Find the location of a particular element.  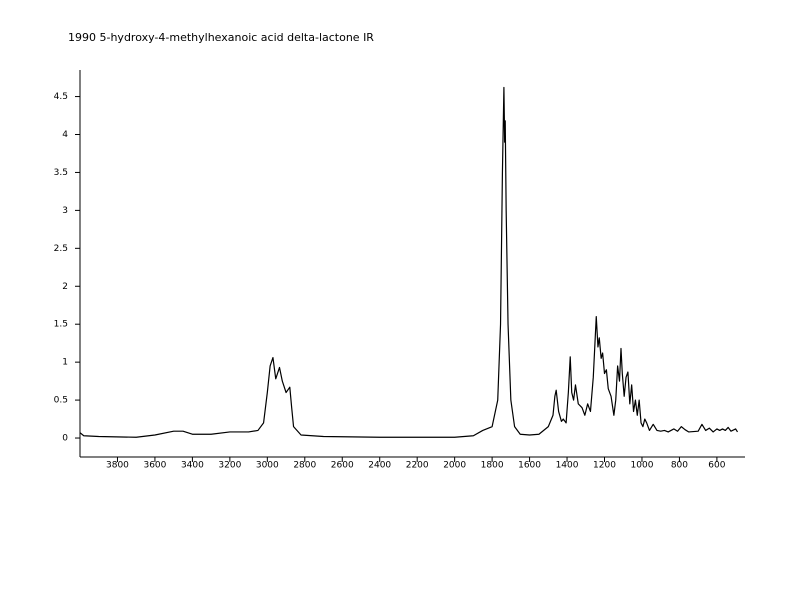

y-tick-label: 1.5 is located at coordinates (61, 325).